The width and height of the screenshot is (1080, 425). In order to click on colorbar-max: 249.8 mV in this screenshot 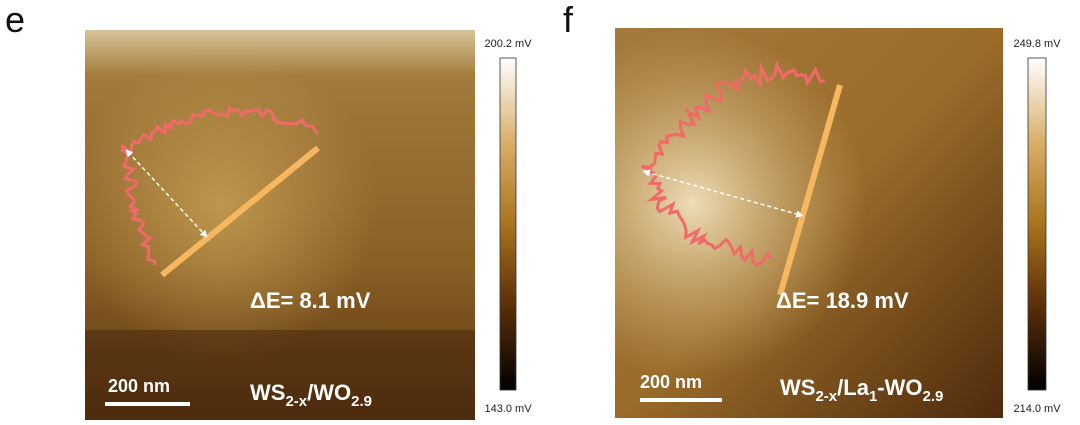, I will do `click(1037, 44)`.